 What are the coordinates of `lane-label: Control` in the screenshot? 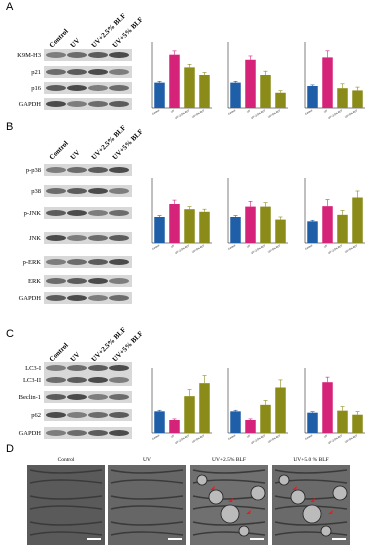 It's located at (59, 38).